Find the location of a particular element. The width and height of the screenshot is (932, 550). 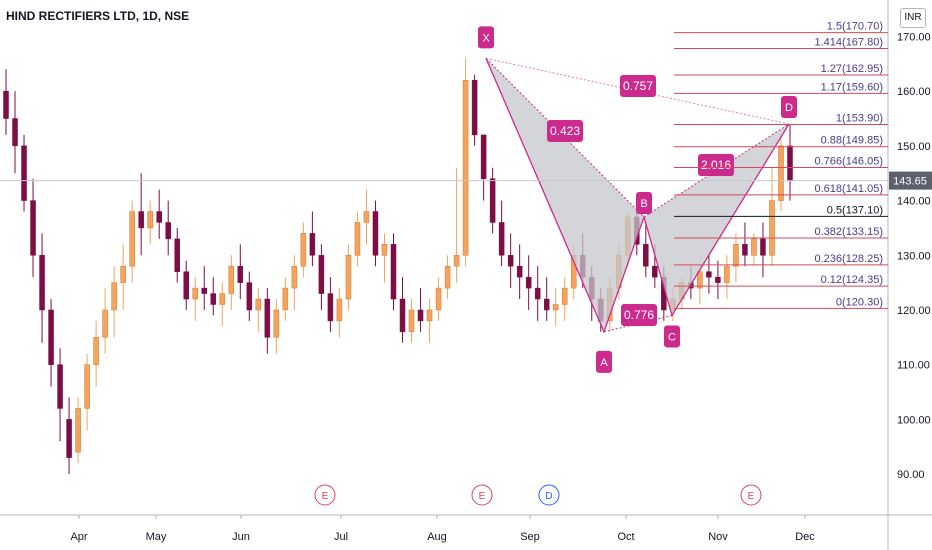

symbol-title: HIND RECTIFIERS LTD, 1D, NSE is located at coordinates (98, 16).